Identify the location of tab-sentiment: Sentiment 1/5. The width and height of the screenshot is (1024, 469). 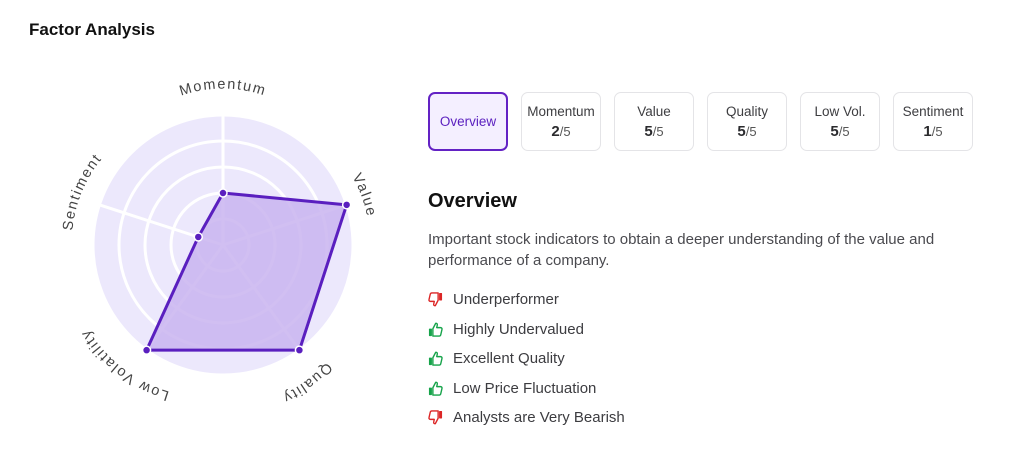
(933, 121).